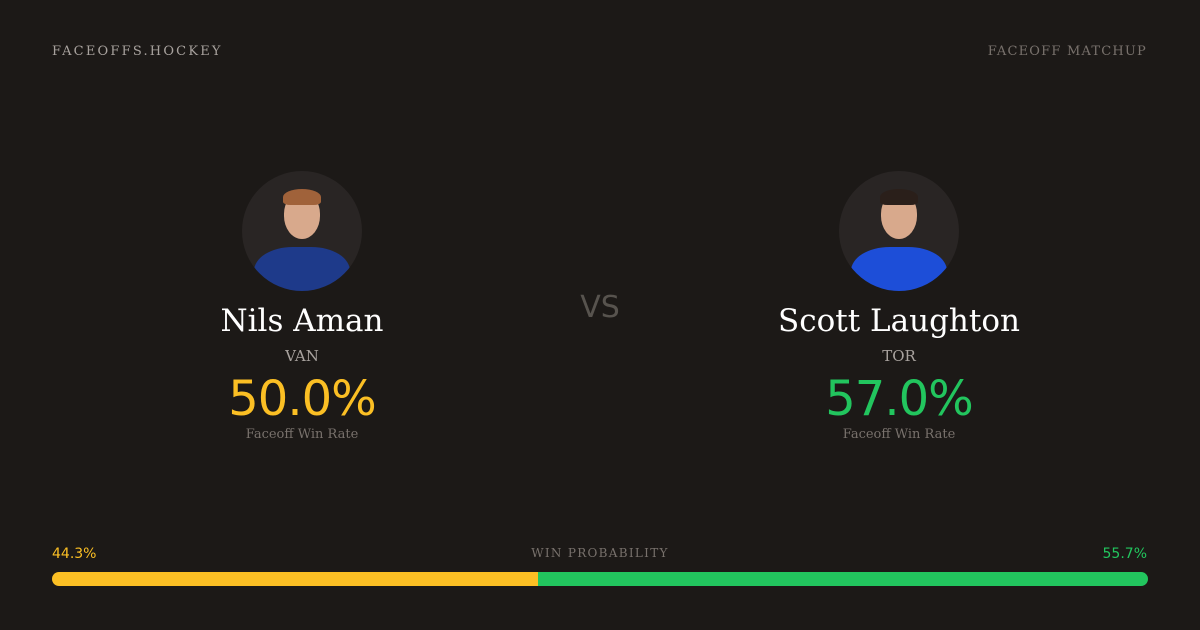 The width and height of the screenshot is (1200, 630). I want to click on win-prob-right: 55.7%, so click(1124, 554).